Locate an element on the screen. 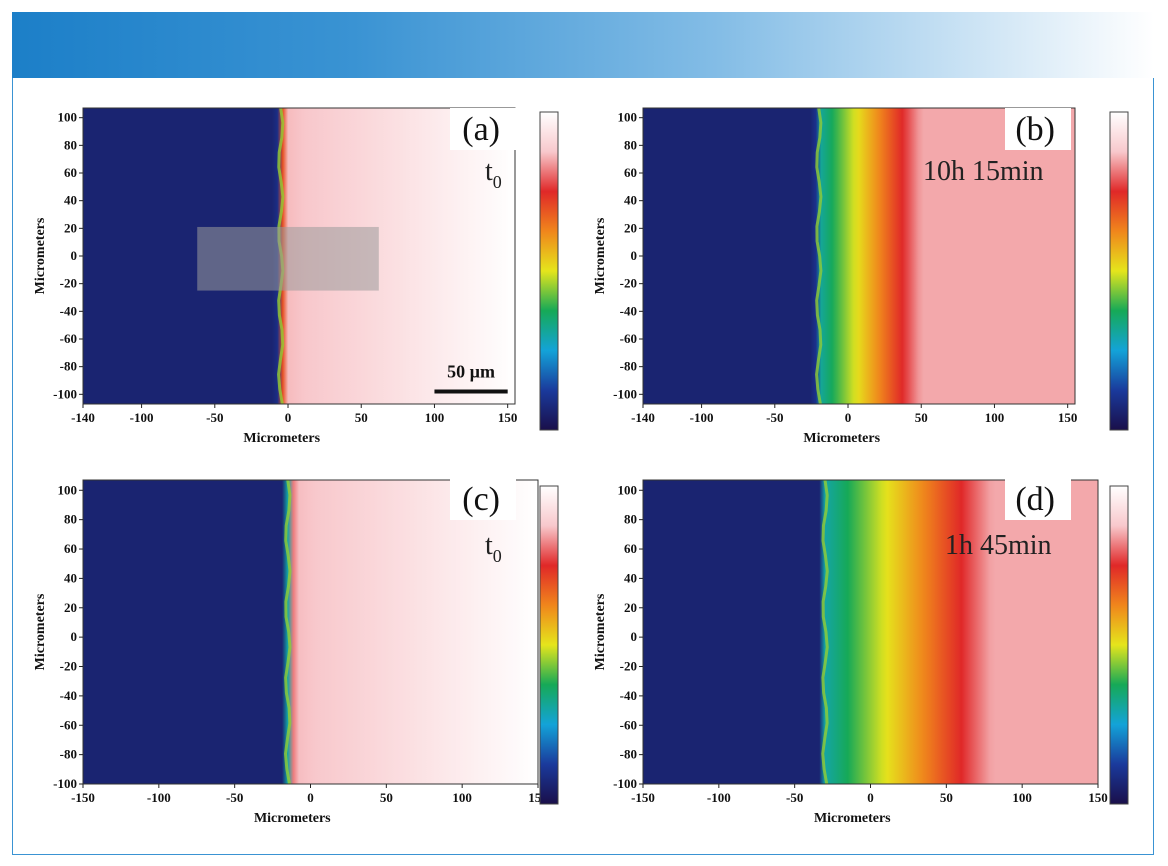 The height and width of the screenshot is (866, 1168). selection-box is located at coordinates (288, 258).